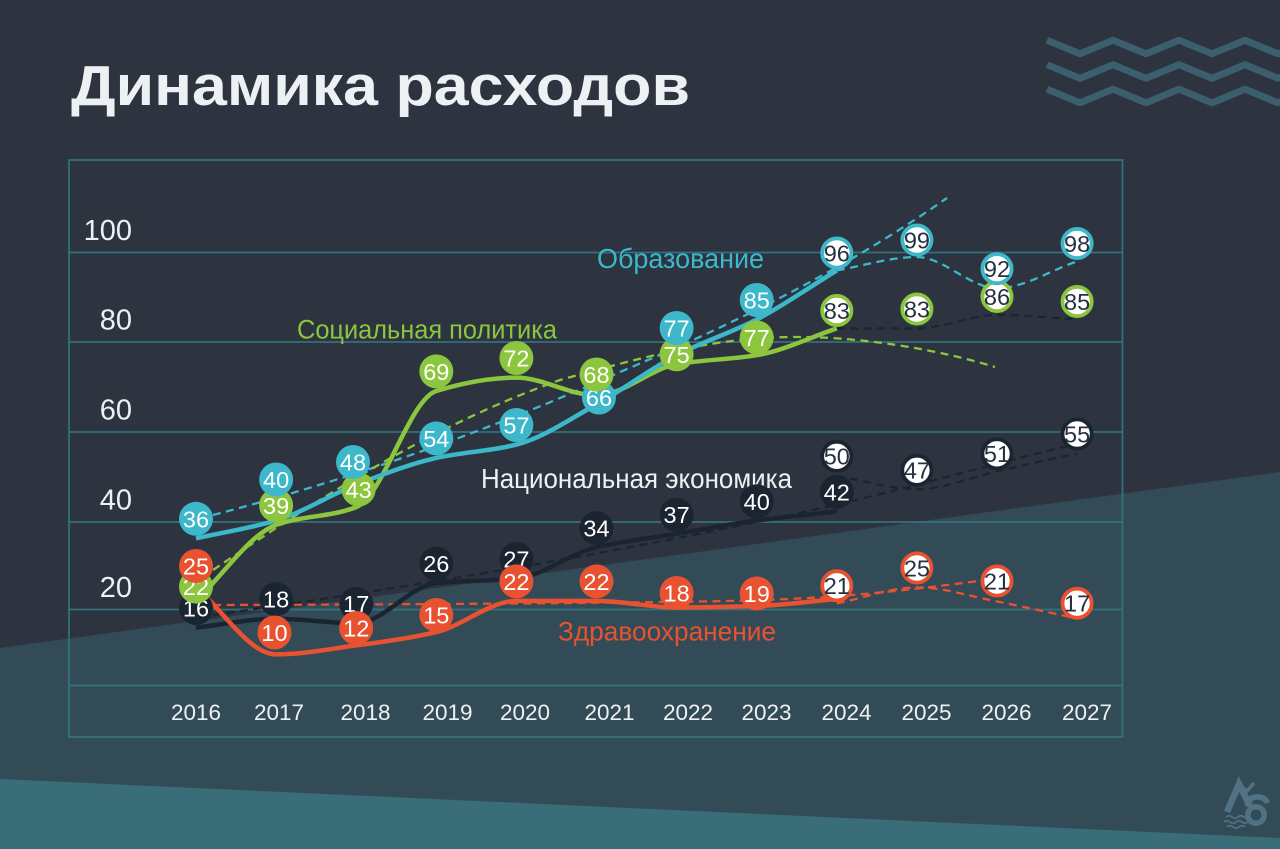 This screenshot has width=1280, height=849. I want to click on svg-text: 48, so click(353, 463).